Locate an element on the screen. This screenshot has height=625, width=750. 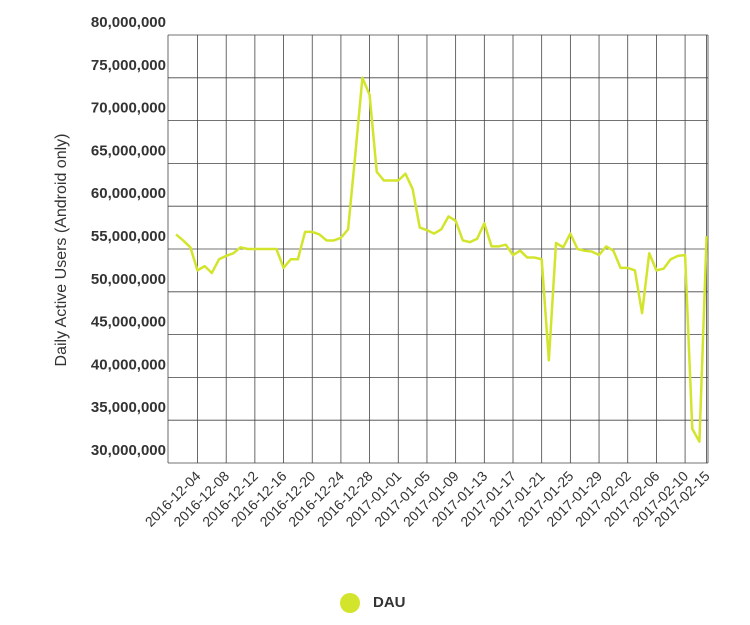
legend-label: DAU is located at coordinates (389, 602).